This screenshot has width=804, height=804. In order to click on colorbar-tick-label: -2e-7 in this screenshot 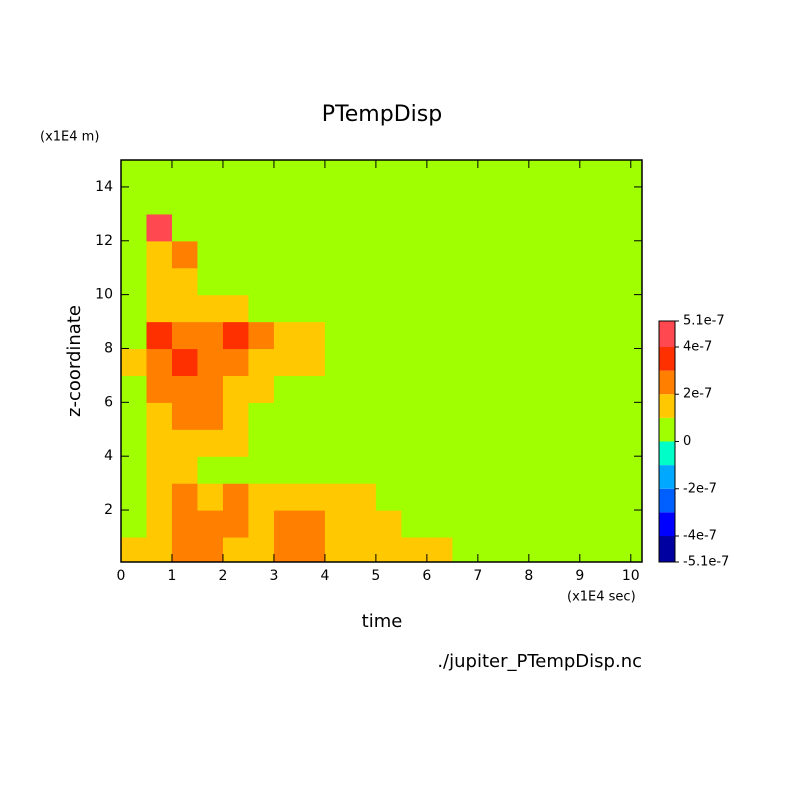, I will do `click(700, 488)`.